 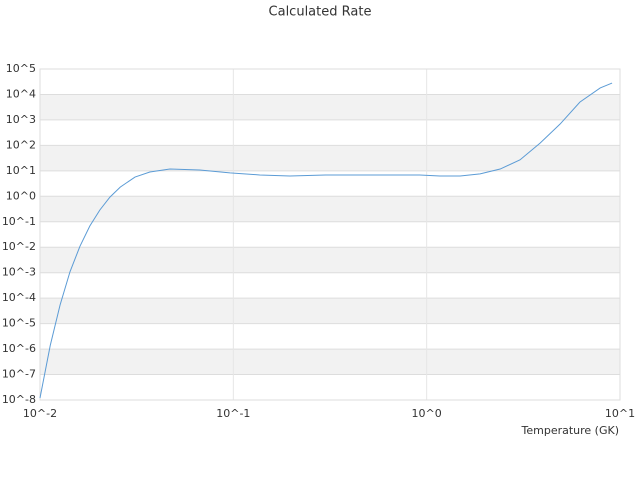 I want to click on y-tick-label: 10^-1, so click(x=19, y=221).